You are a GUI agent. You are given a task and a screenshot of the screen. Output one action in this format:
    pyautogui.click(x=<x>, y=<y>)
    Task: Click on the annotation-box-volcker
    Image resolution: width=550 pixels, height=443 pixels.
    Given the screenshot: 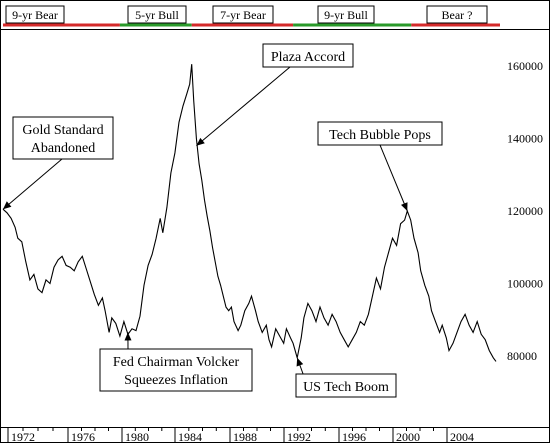 What is the action you would take?
    pyautogui.click(x=176, y=370)
    